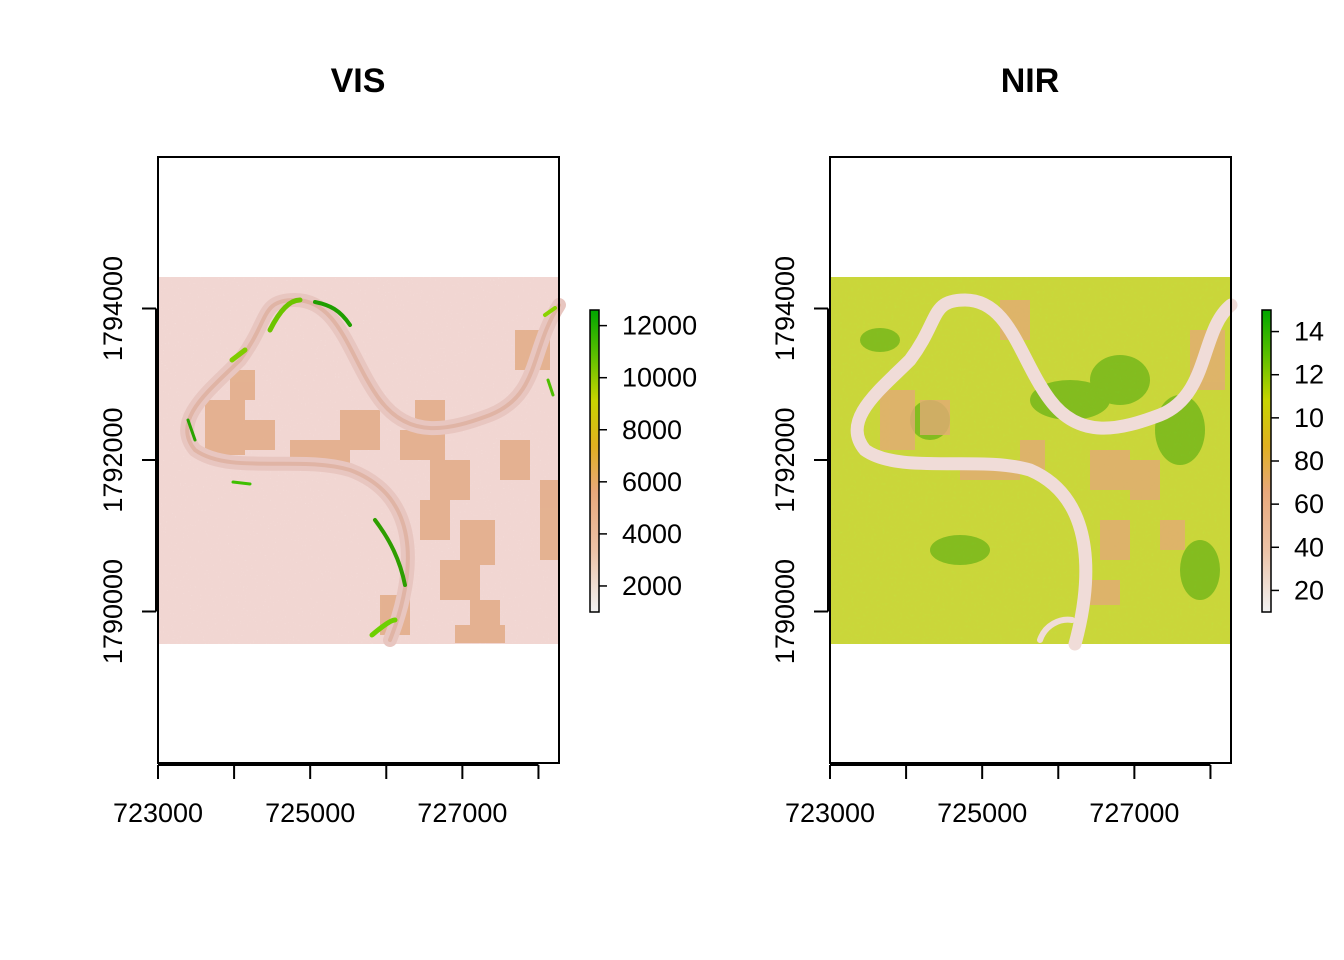 This screenshot has width=1344, height=960. I want to click on nir-legend-label: 20, so click(1309, 590).